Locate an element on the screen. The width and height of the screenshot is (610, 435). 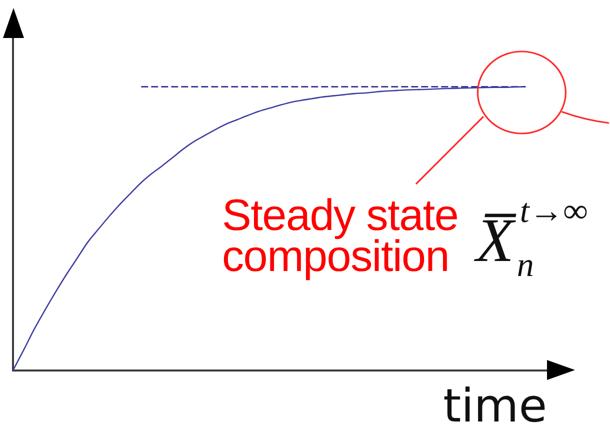
annotation: Steady state composition is located at coordinates (341, 235).